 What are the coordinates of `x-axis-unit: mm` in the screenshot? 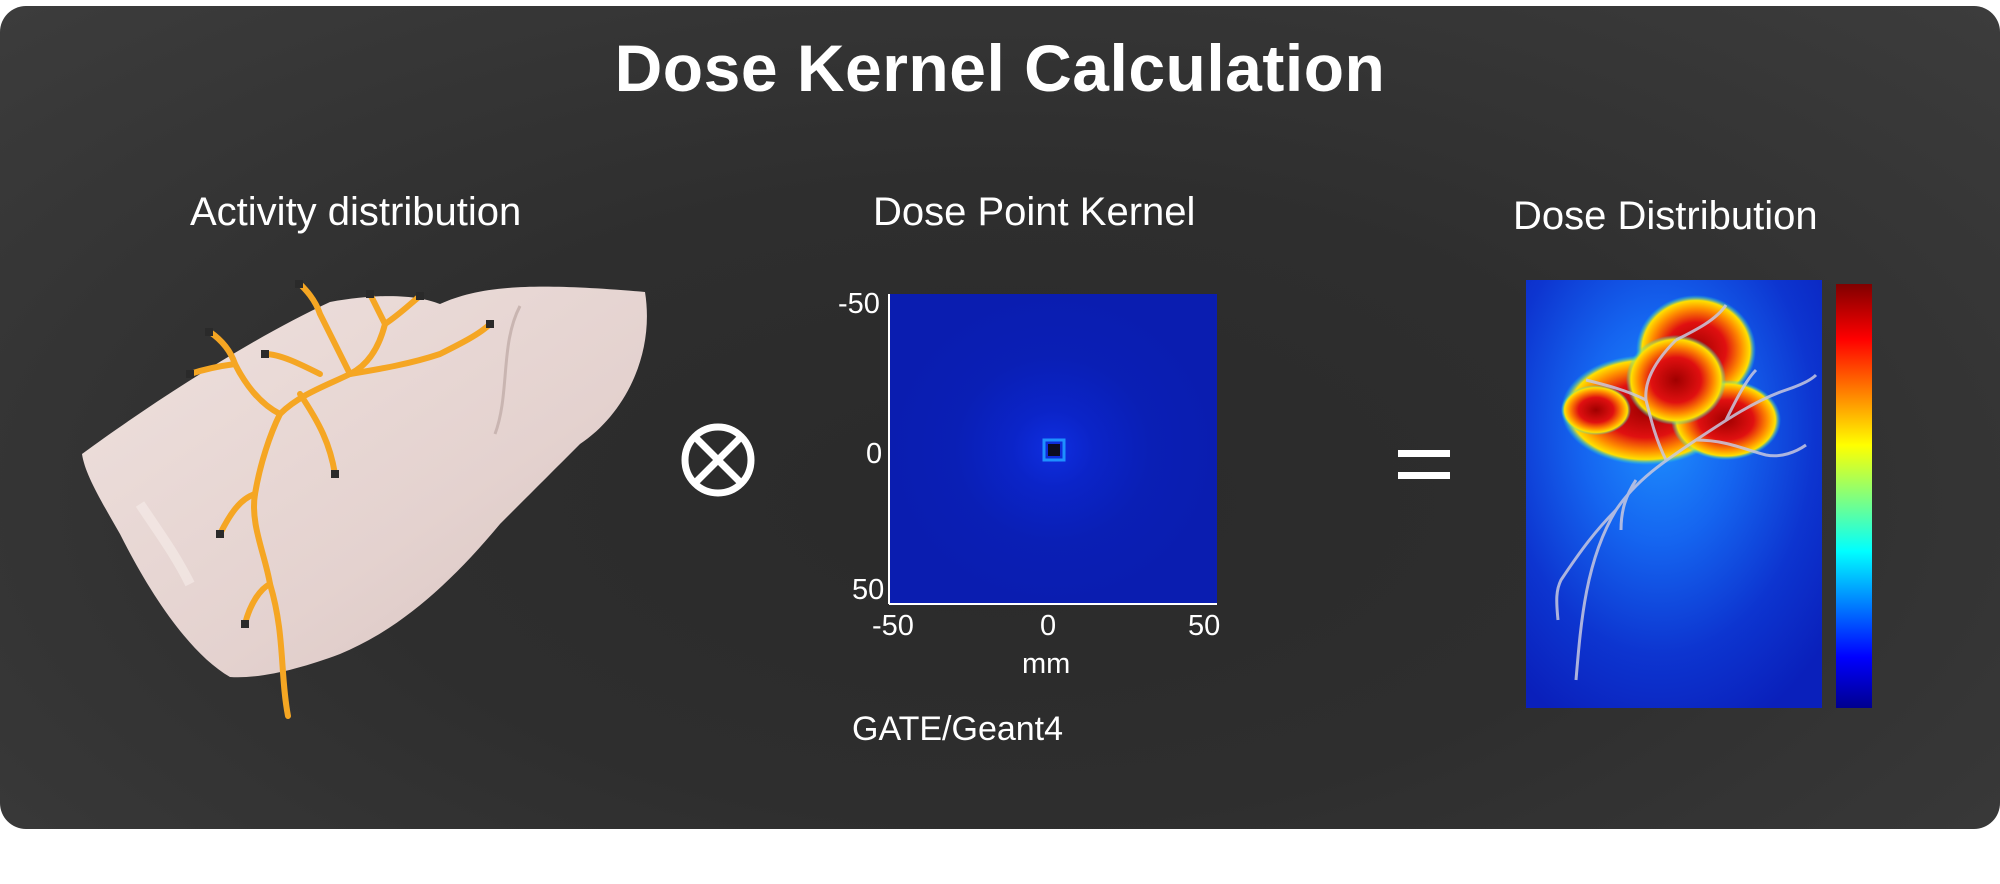 It's located at (1046, 664).